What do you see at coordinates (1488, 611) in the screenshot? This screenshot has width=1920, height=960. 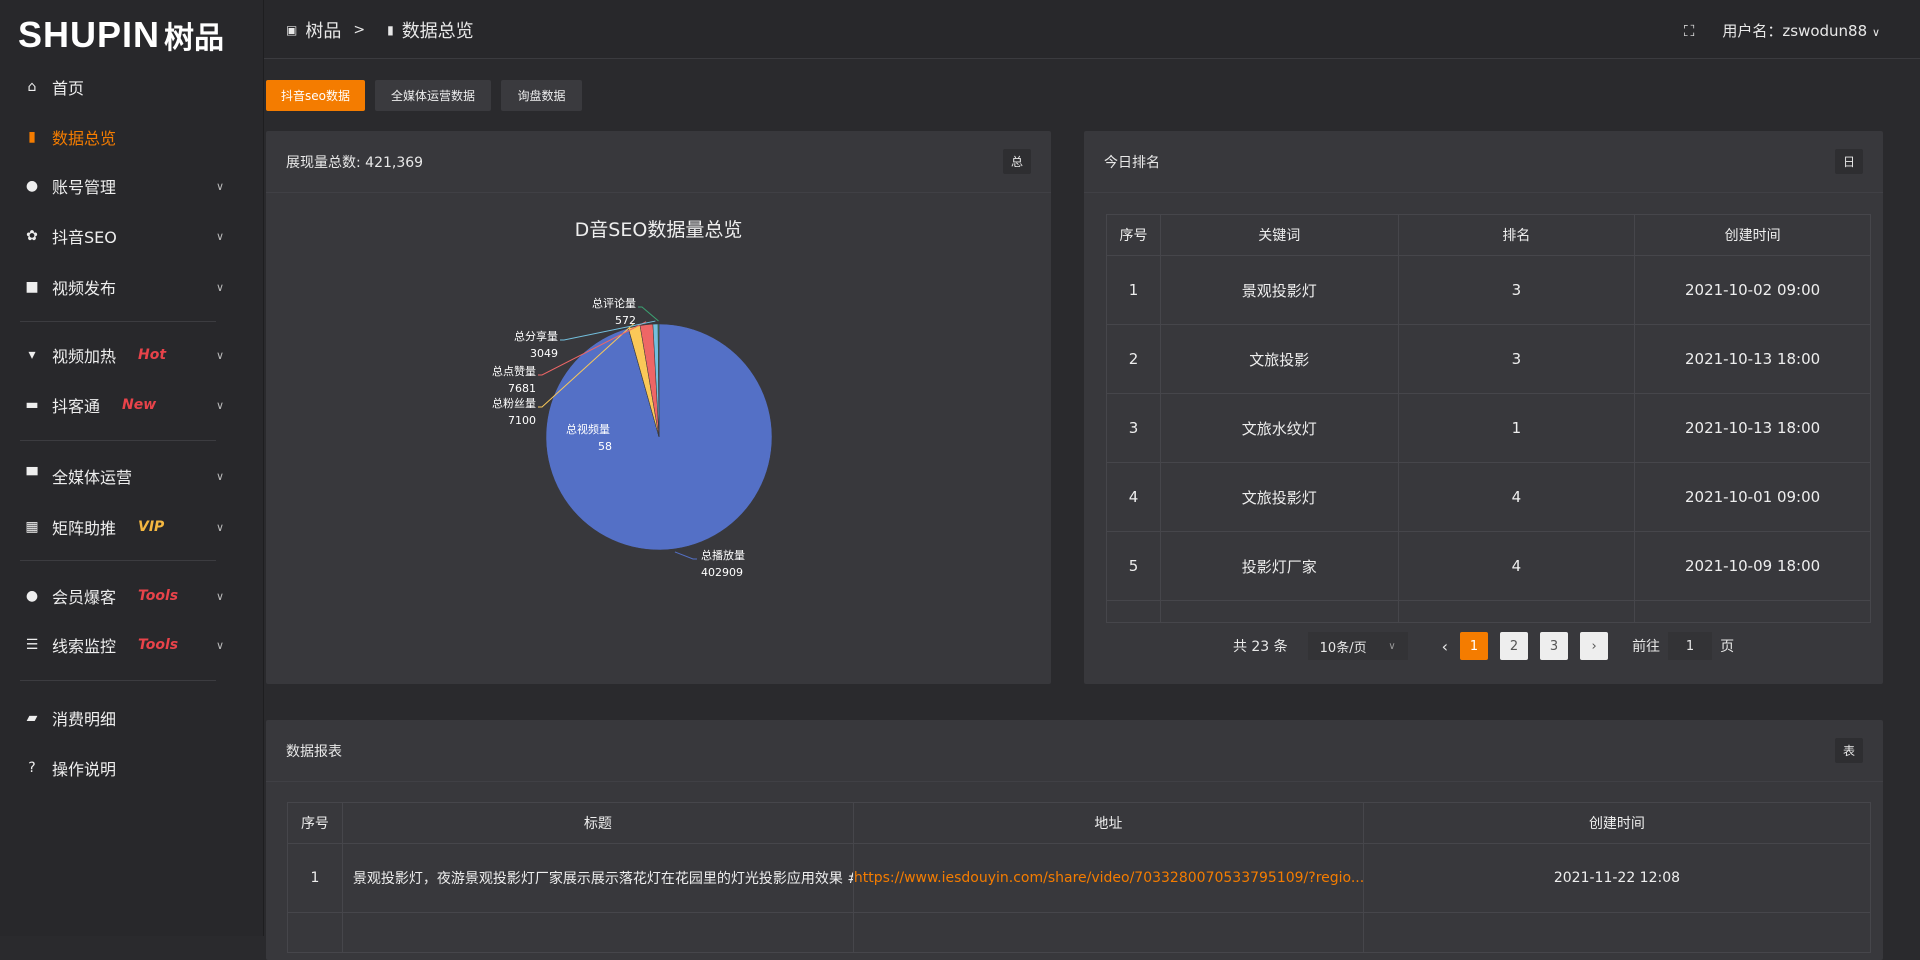 I see `table-row` at bounding box center [1488, 611].